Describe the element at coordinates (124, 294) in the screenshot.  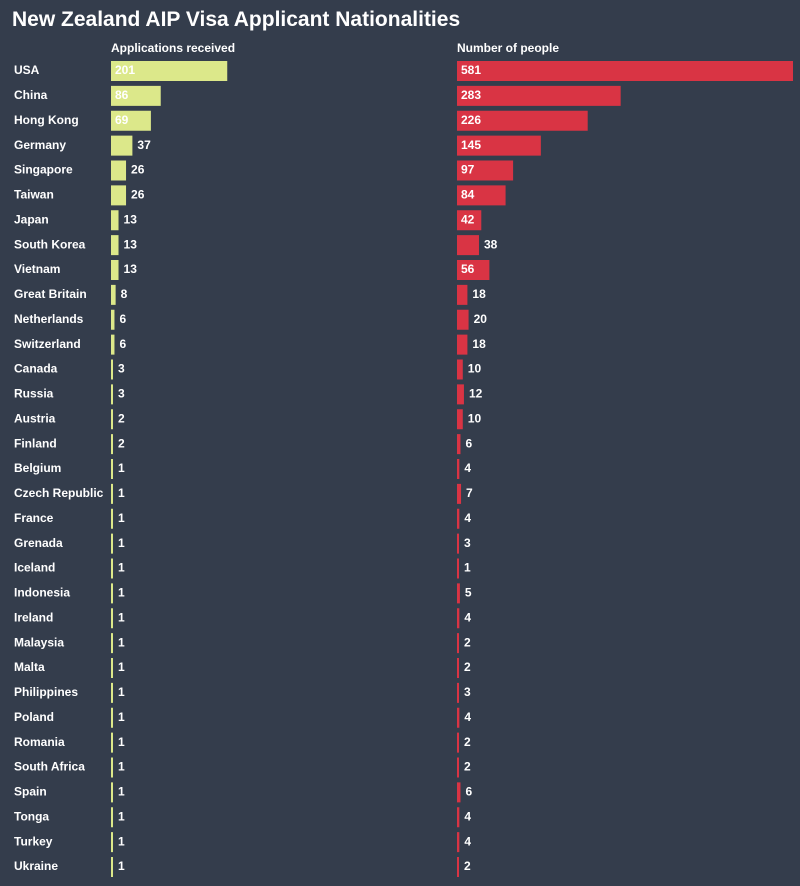
I see `value-label: 8` at that location.